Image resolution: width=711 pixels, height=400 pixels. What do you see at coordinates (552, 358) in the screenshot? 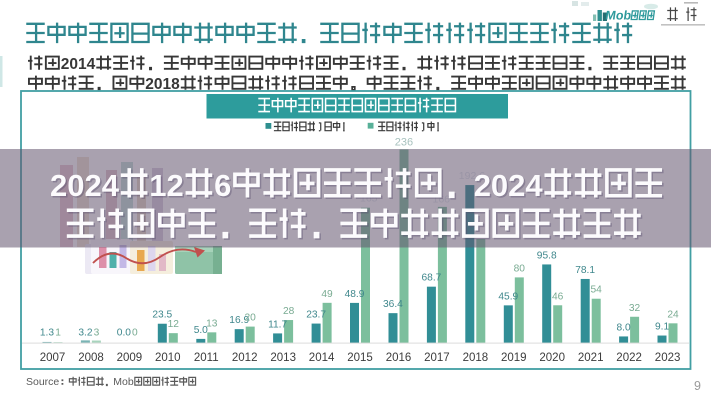
I see `svg-text: 2020` at bounding box center [552, 358].